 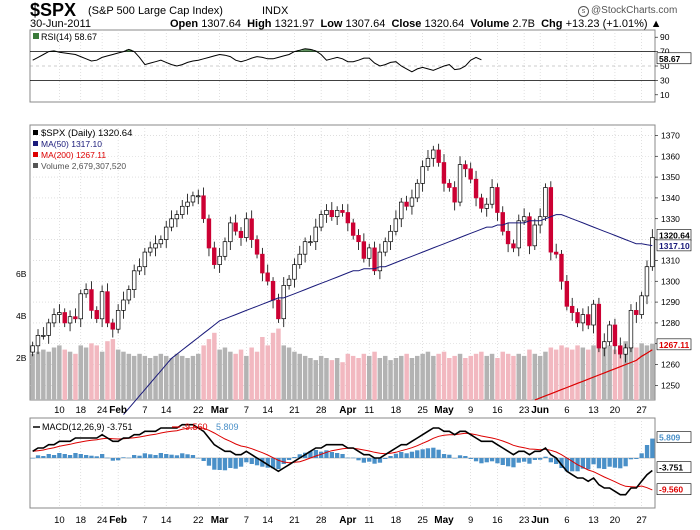 I want to click on macd-line, so click(x=342, y=459).